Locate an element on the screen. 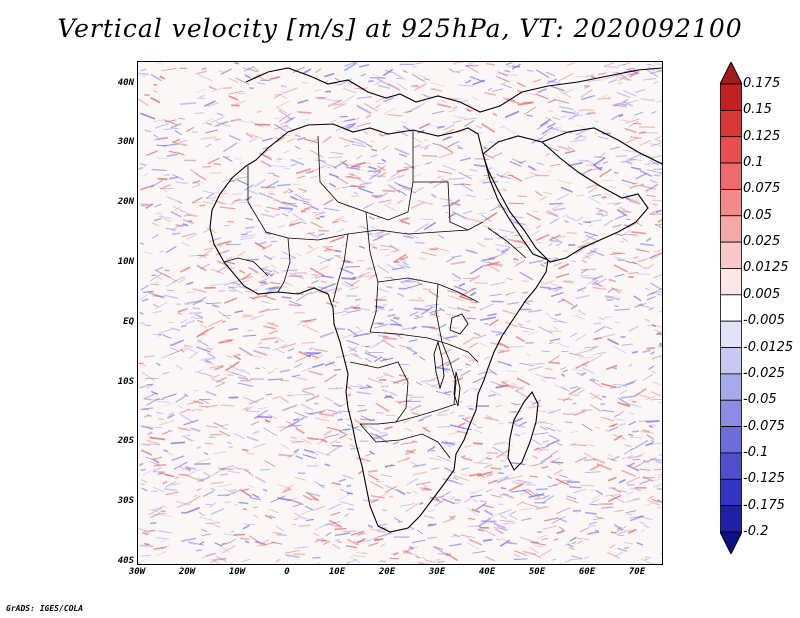 The height and width of the screenshot is (618, 800). colorbar-tick-label: -0.2 is located at coordinates (756, 531).